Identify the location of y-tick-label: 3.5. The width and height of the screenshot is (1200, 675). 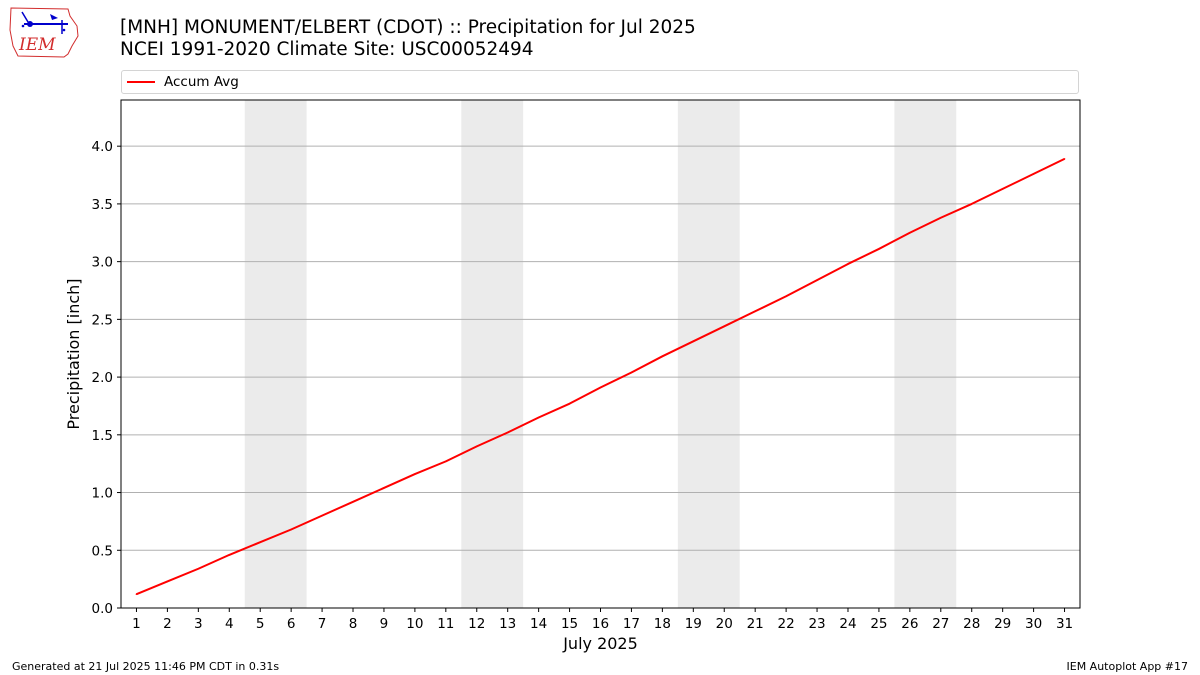
(102, 205).